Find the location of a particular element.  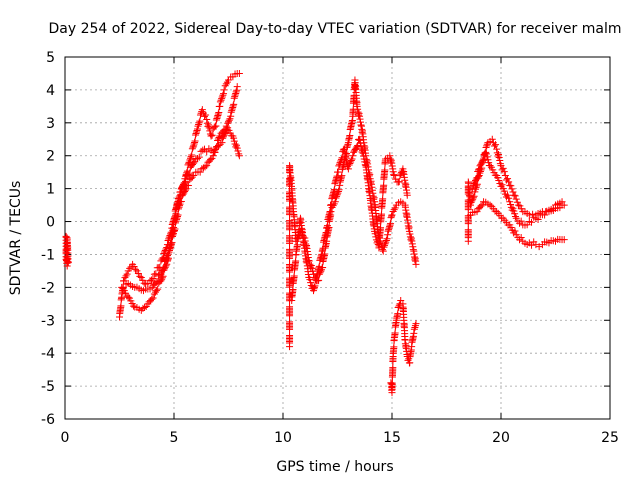

x-axis-title: GPS time / hours is located at coordinates (334, 467).